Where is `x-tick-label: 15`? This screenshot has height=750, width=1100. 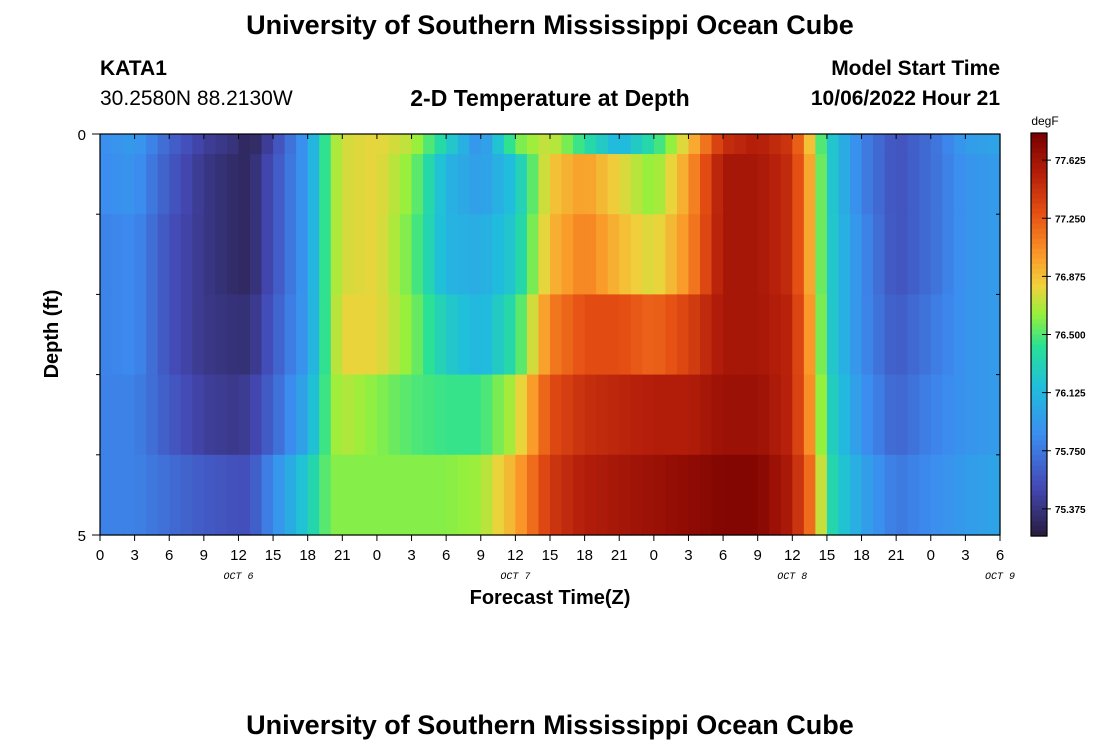
x-tick-label: 15 is located at coordinates (550, 555).